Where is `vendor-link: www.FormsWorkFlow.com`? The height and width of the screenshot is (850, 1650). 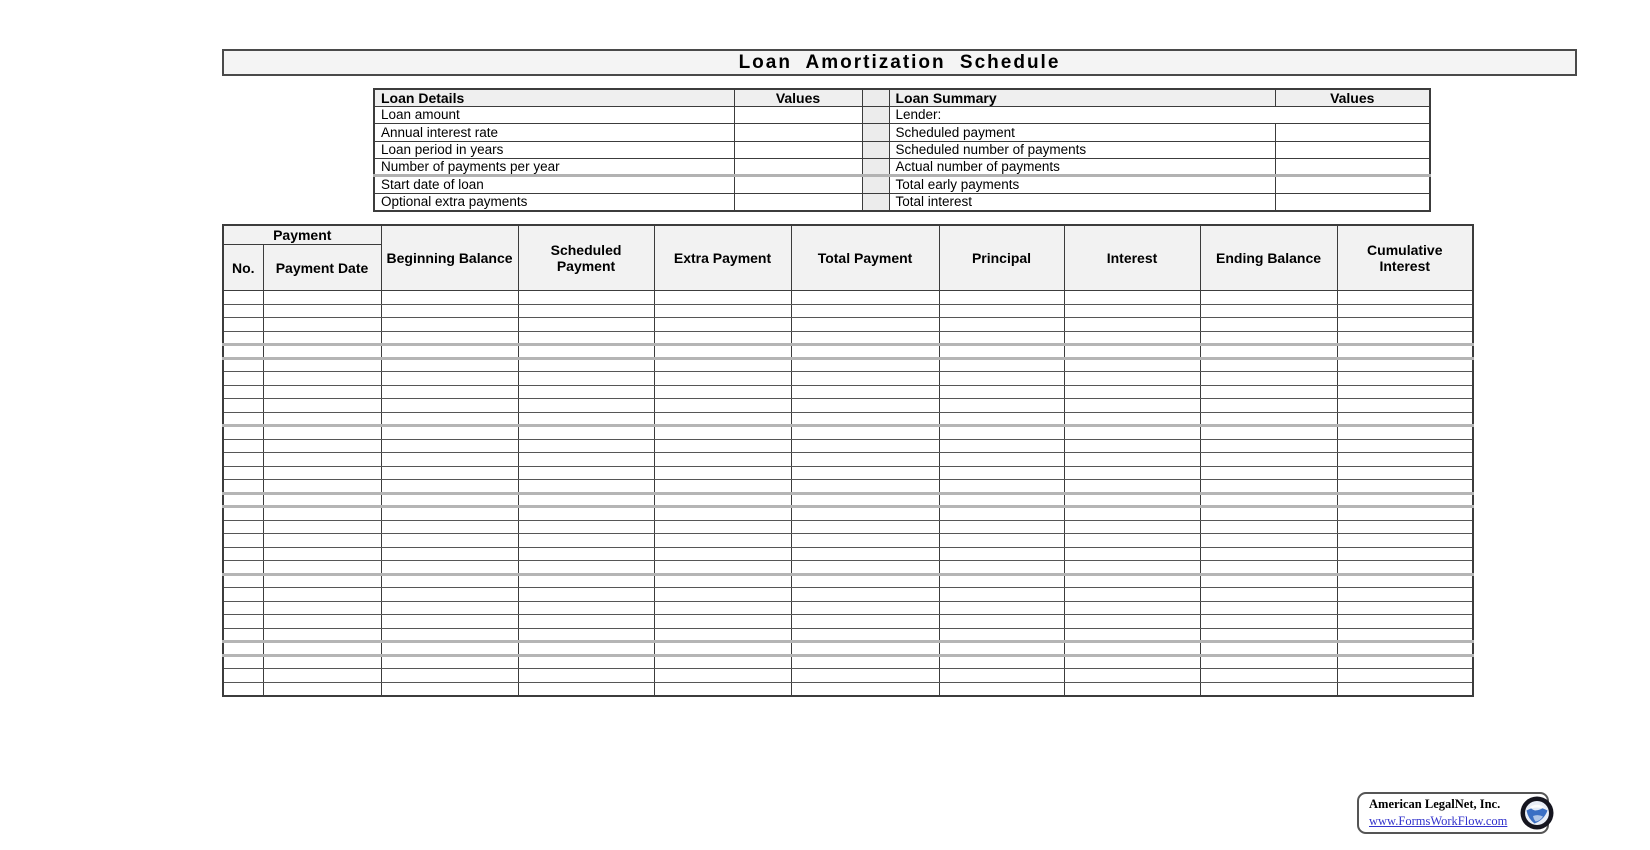
vendor-link: www.FormsWorkFlow.com is located at coordinates (1438, 821).